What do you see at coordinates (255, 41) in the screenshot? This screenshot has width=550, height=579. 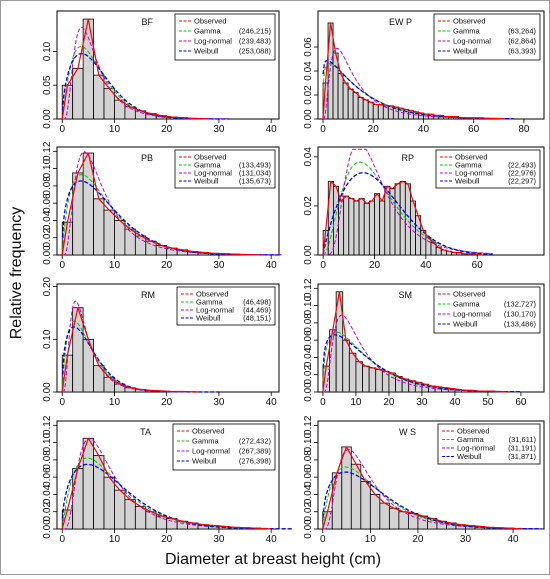 I see `legend-aic-lognormal: (239,483)` at bounding box center [255, 41].